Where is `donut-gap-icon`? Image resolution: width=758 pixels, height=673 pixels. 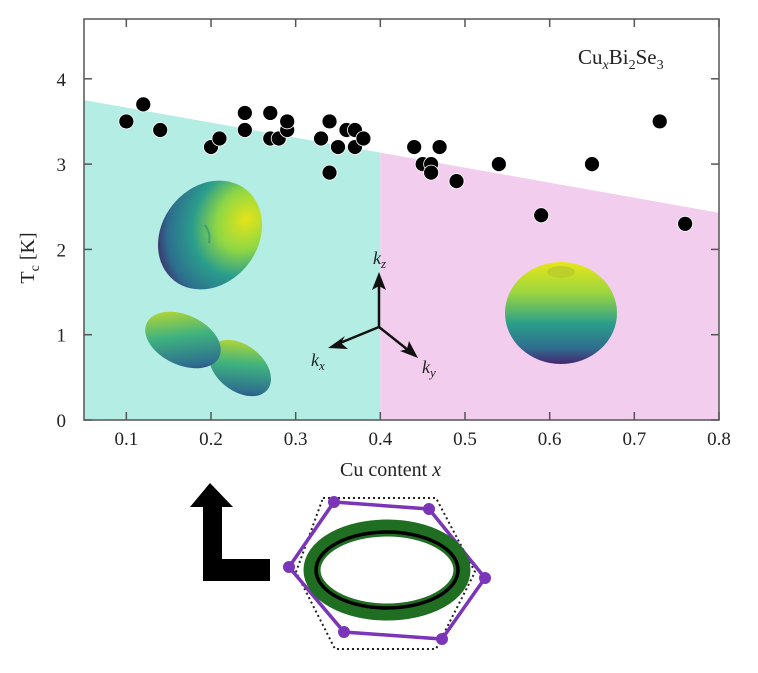 donut-gap-icon is located at coordinates (561, 313).